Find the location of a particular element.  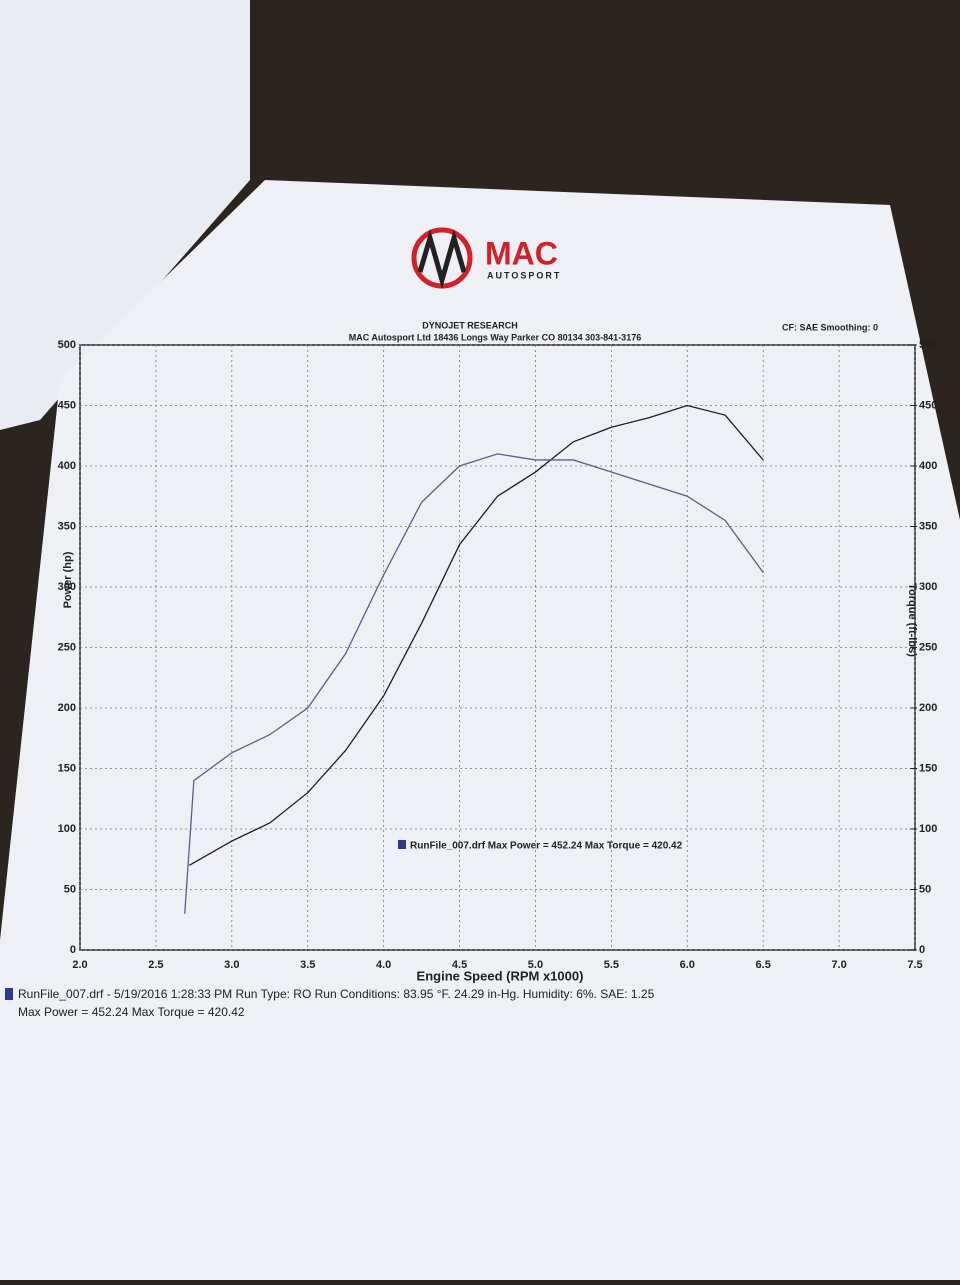

y2-tick-label: 350 is located at coordinates (928, 526).